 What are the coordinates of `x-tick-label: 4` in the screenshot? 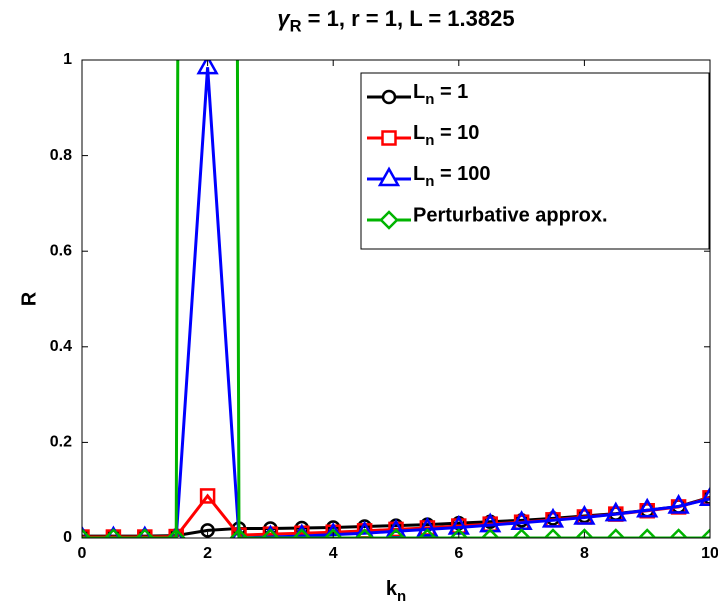 It's located at (333, 553).